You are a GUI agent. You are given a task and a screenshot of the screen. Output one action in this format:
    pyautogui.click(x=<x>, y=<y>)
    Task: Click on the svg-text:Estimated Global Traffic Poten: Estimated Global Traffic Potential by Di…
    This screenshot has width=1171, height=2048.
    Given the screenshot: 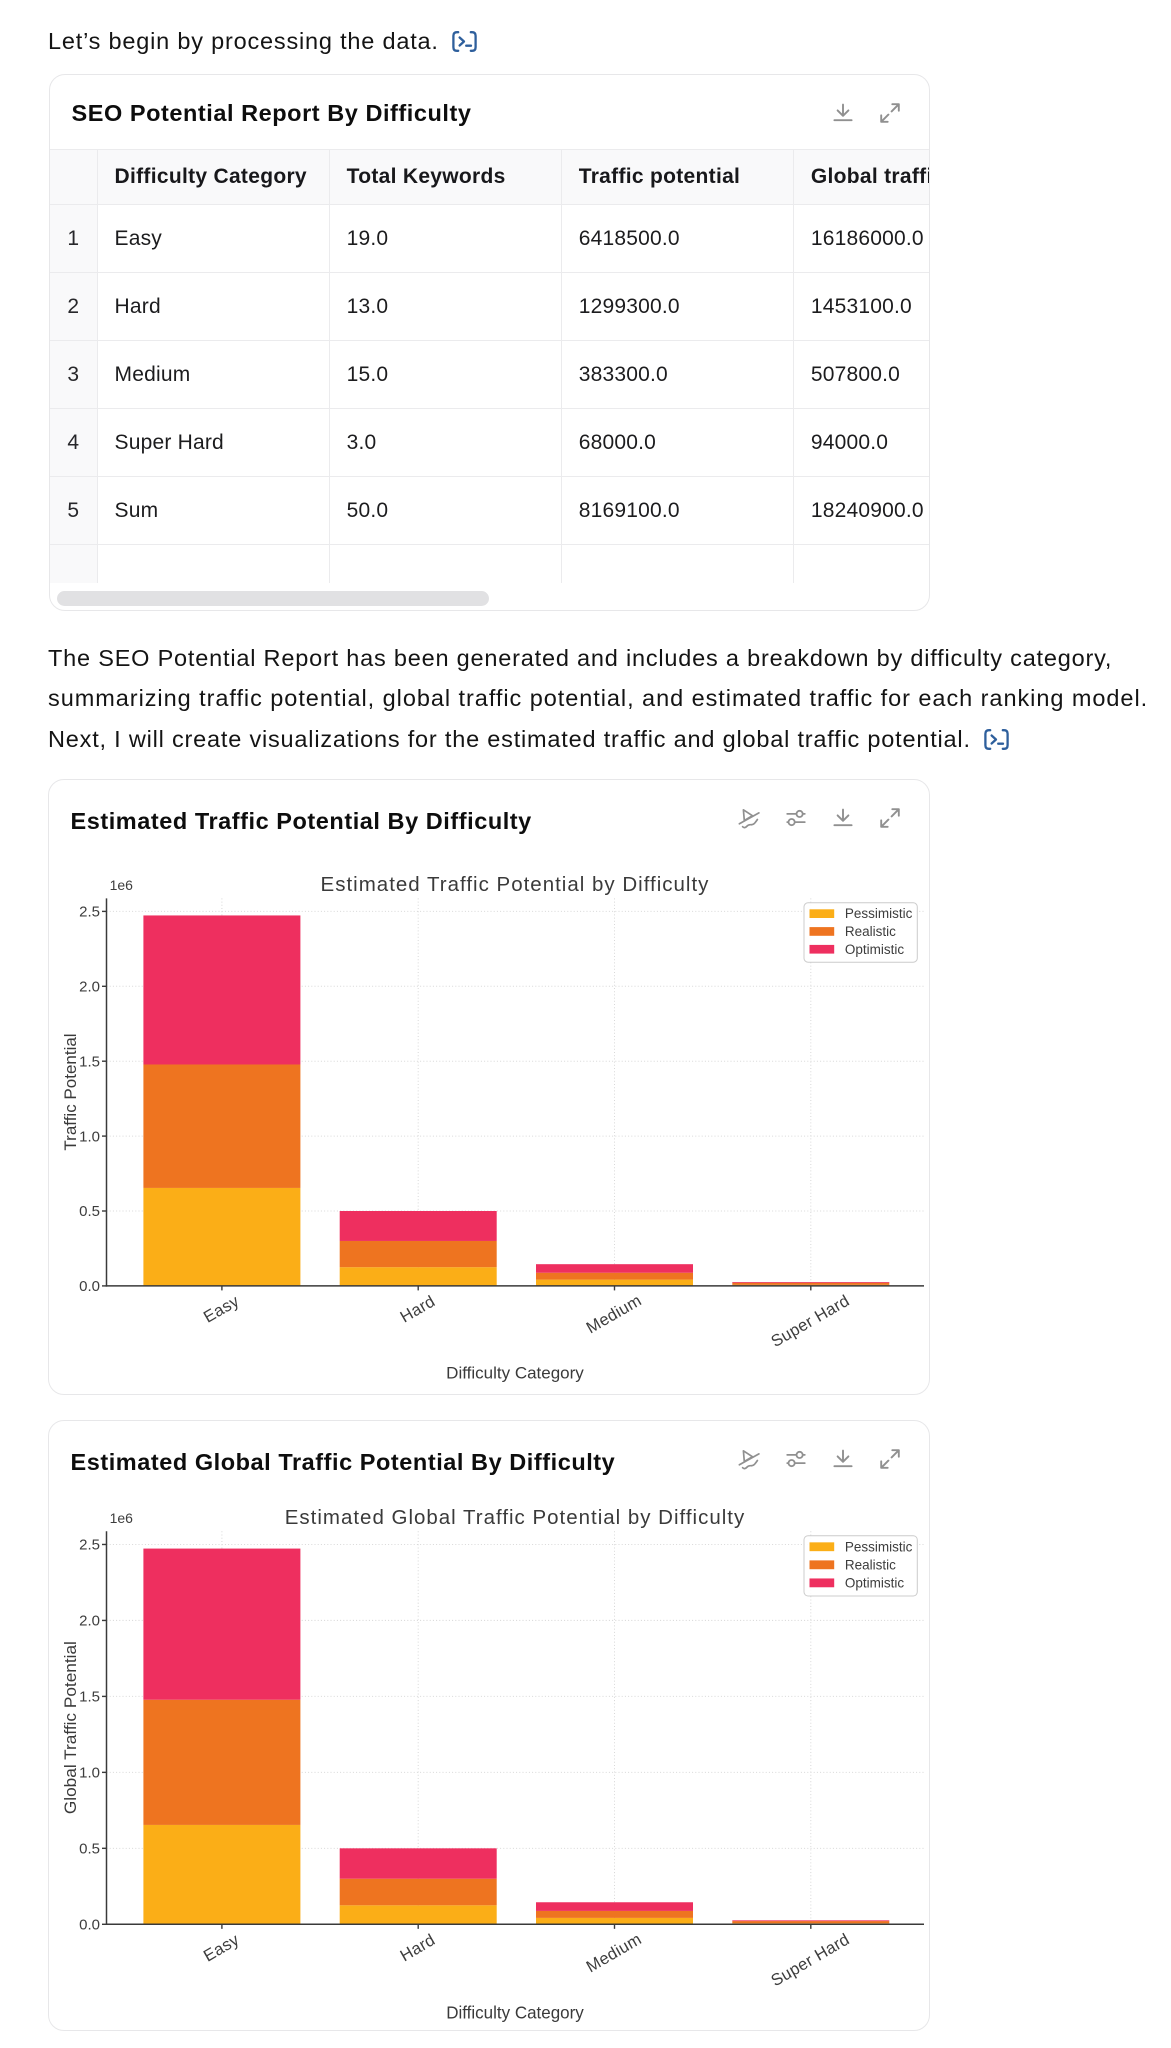 What is the action you would take?
    pyautogui.click(x=515, y=1516)
    